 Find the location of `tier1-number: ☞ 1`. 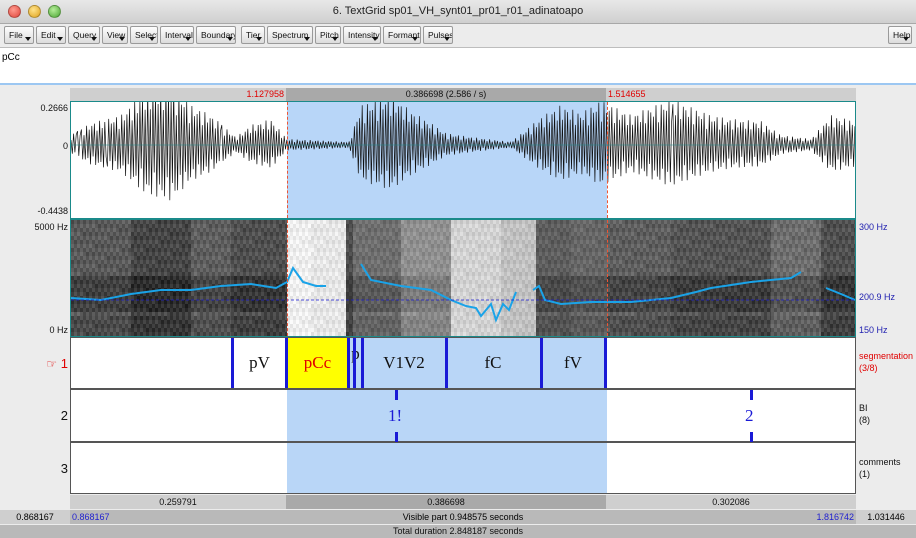

tier1-number: ☞ 1 is located at coordinates (57, 363).